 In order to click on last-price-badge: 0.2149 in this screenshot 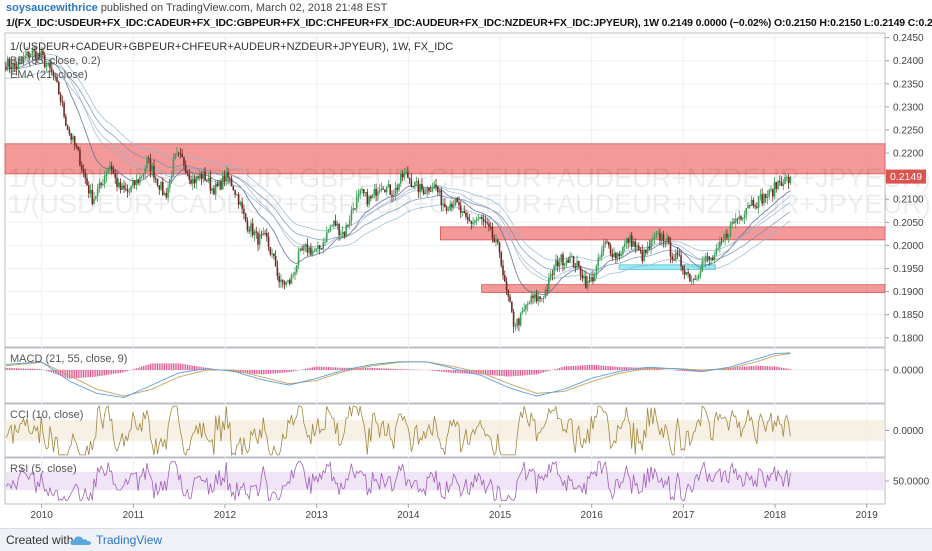, I will do `click(906, 176)`.